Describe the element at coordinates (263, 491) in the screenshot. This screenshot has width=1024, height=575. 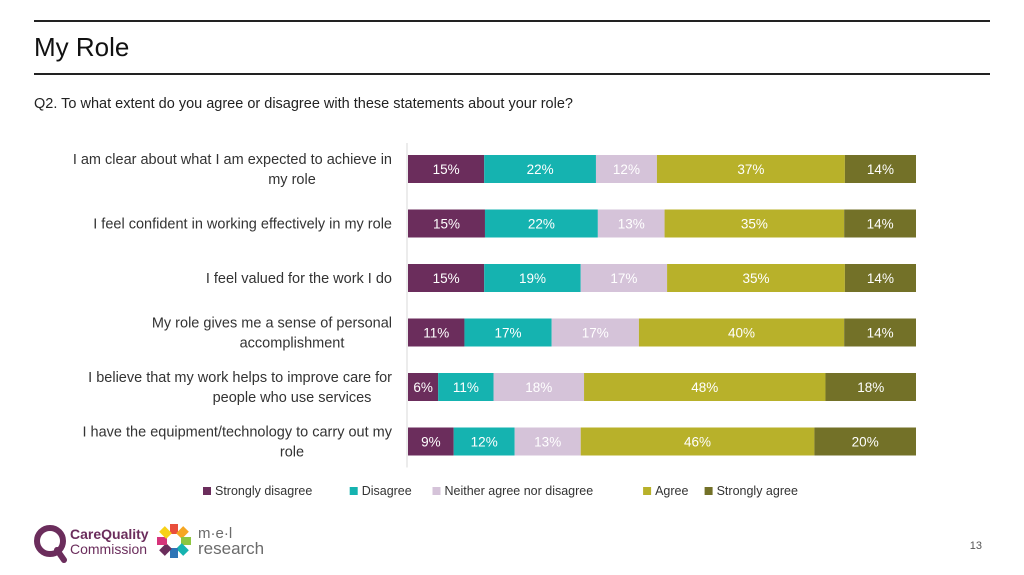
I see `legend-label: Strongly disagree` at that location.